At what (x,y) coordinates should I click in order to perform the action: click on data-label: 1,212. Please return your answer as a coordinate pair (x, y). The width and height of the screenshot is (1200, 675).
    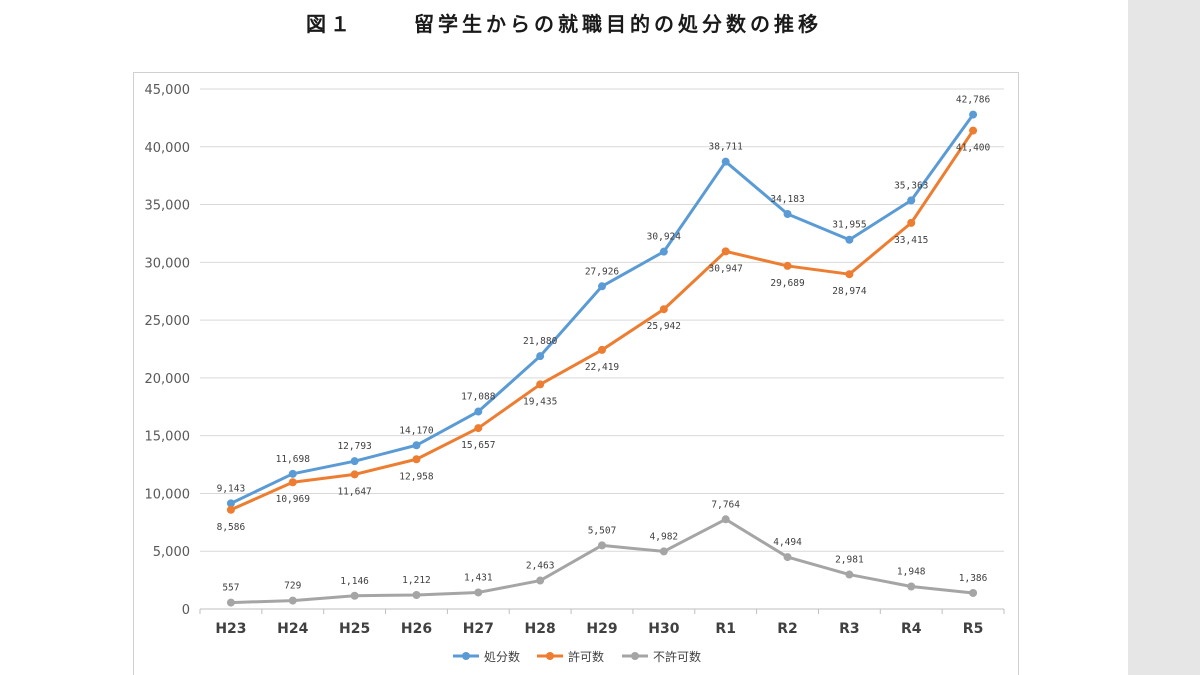
    Looking at the image, I should click on (416, 580).